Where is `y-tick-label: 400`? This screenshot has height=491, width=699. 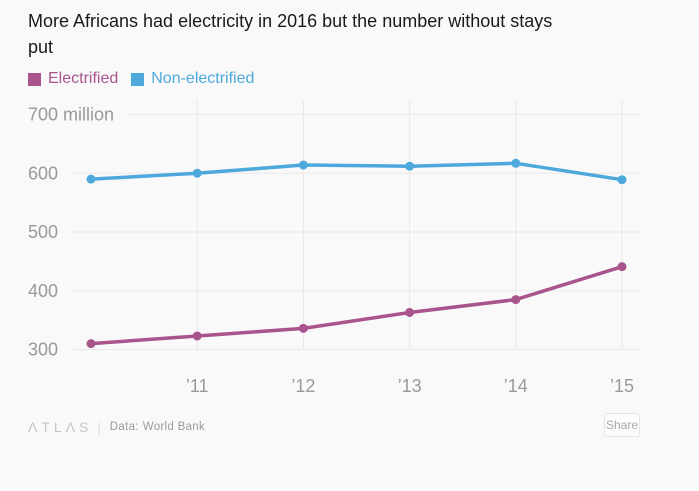
y-tick-label: 400 is located at coordinates (43, 291).